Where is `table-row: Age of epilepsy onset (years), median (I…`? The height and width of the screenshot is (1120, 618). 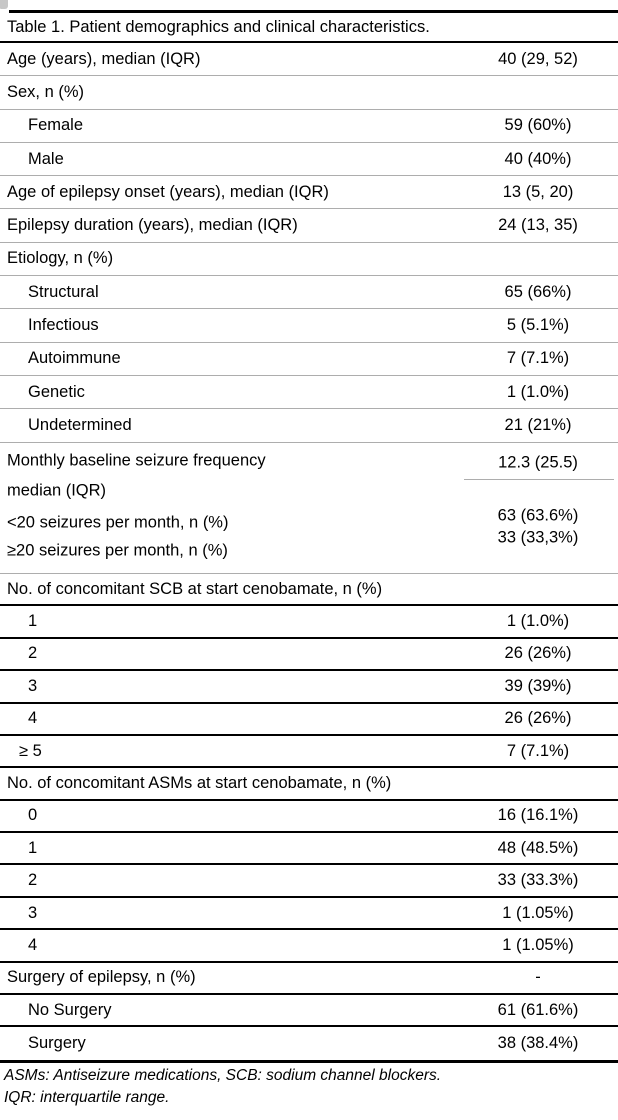 table-row: Age of epilepsy onset (years), median (I… is located at coordinates (309, 193).